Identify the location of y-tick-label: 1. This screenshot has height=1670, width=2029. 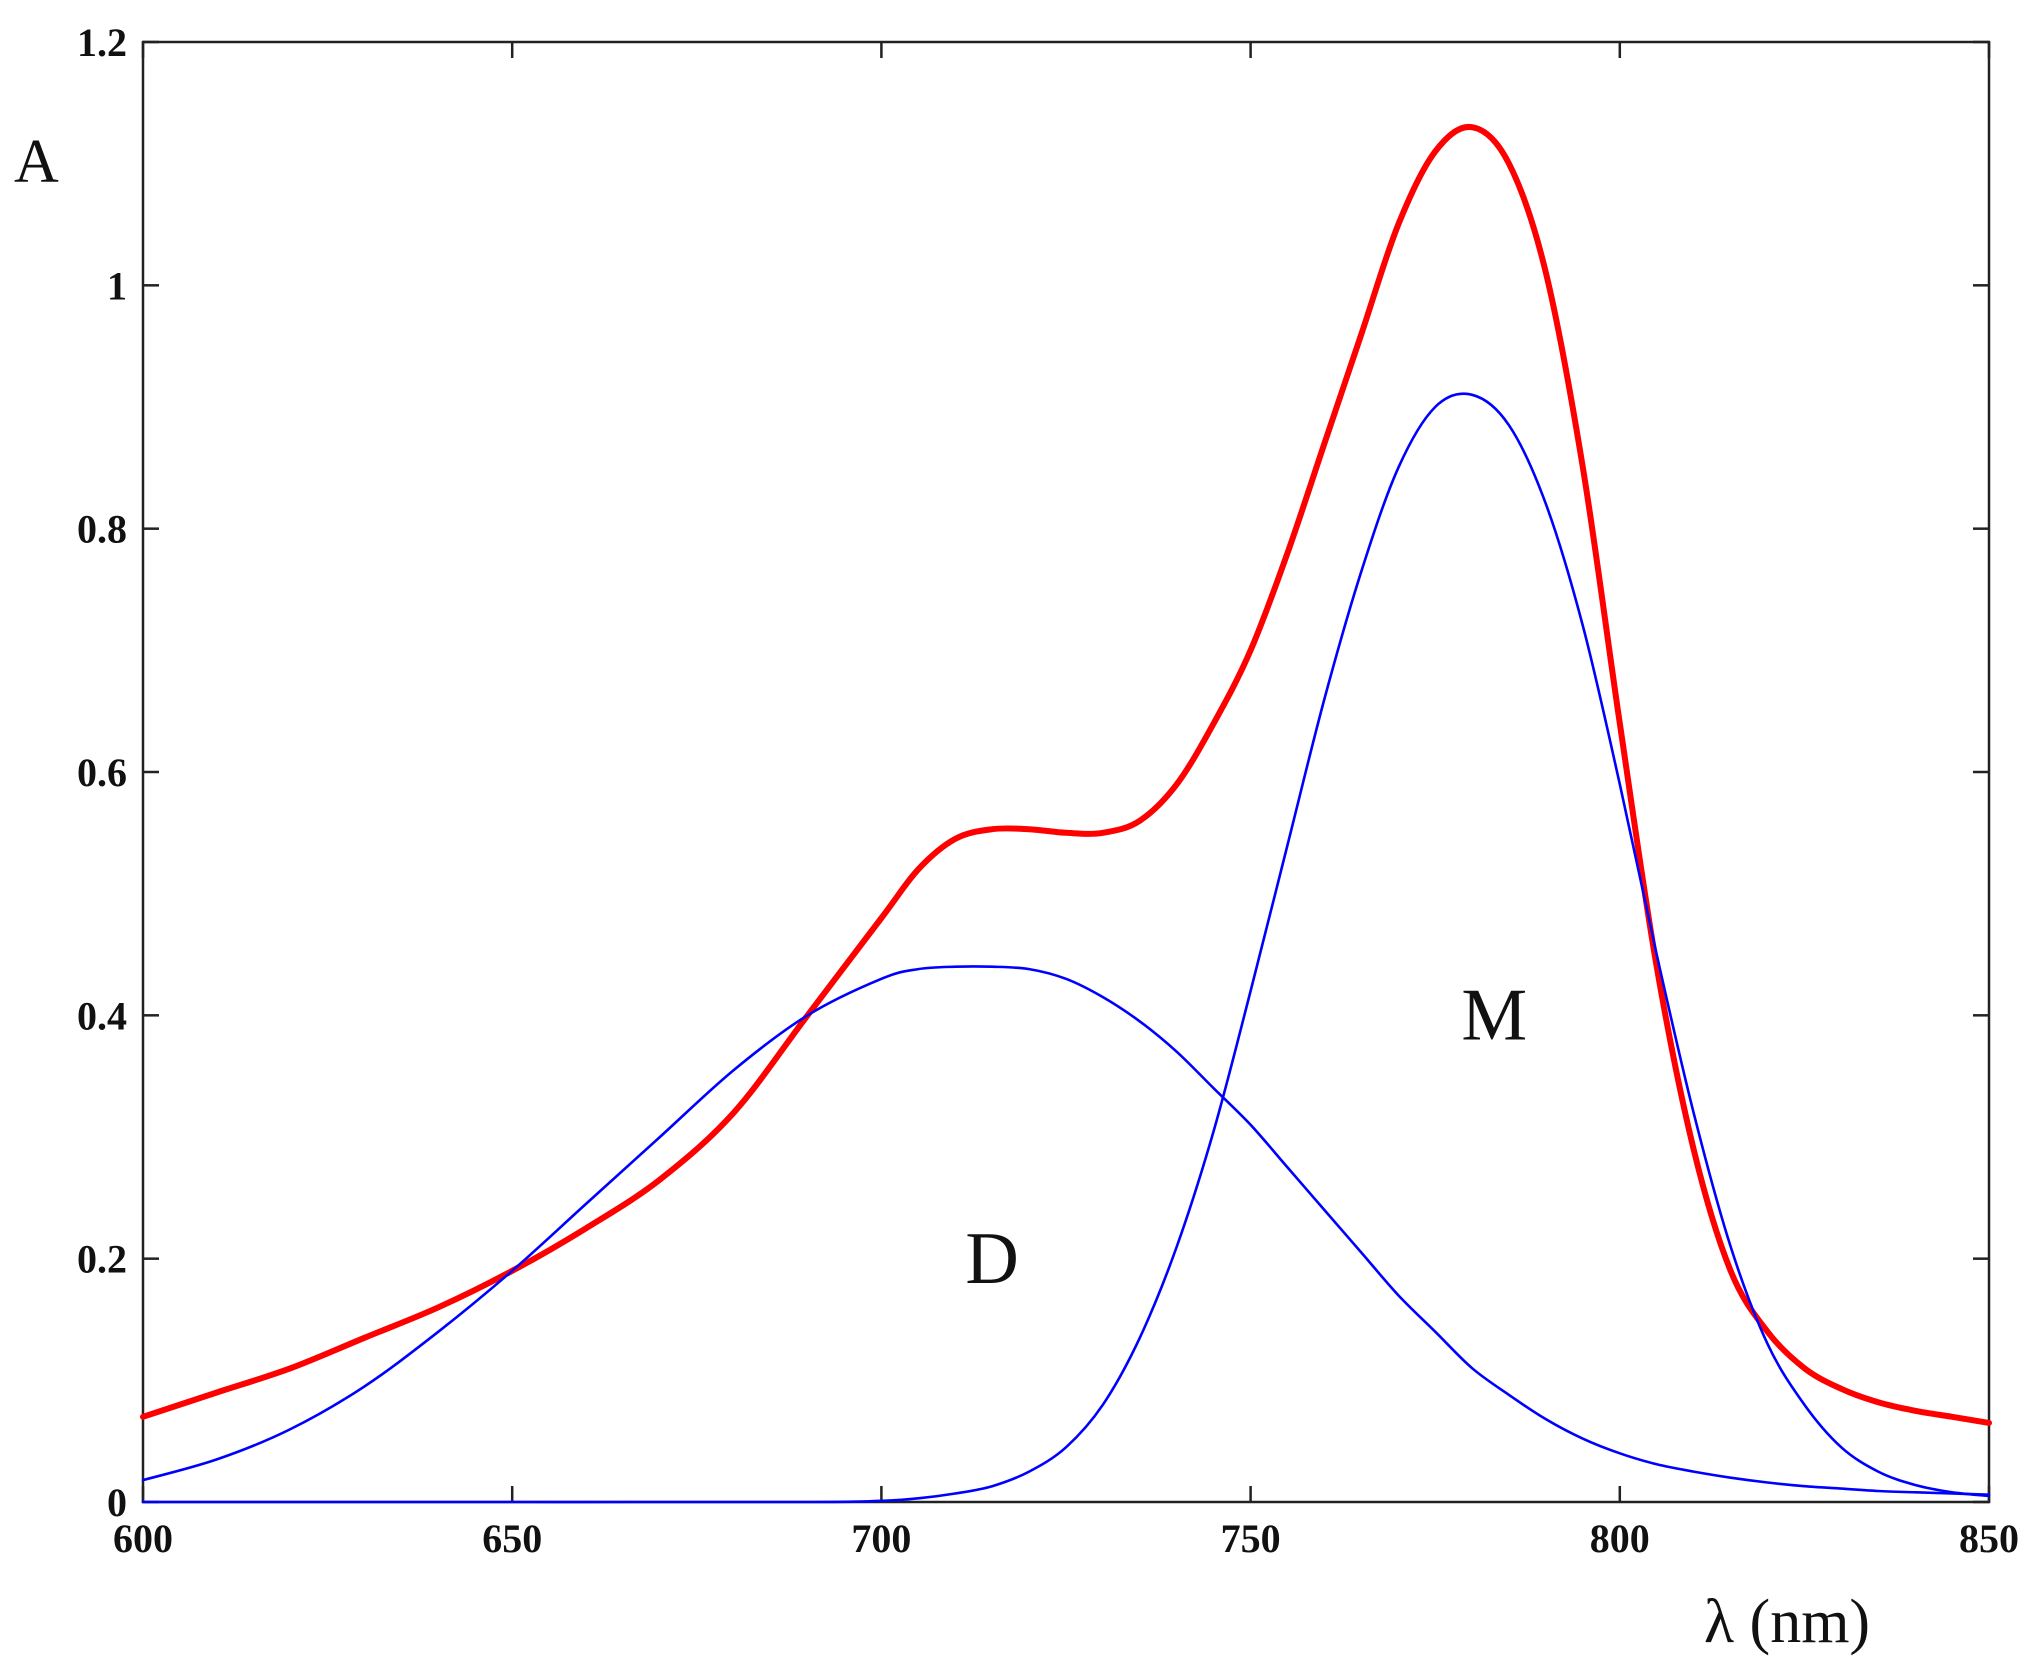
(117, 285).